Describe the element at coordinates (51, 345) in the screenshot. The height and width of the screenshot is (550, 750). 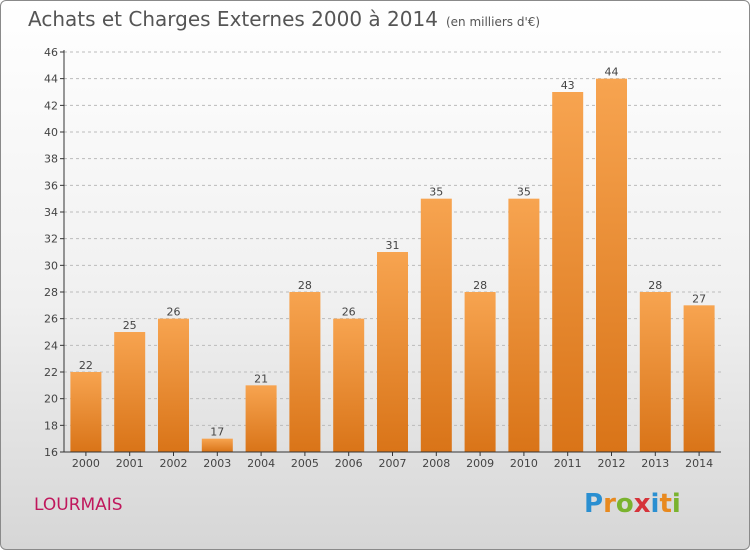
I see `y-tick-label: 24` at that location.